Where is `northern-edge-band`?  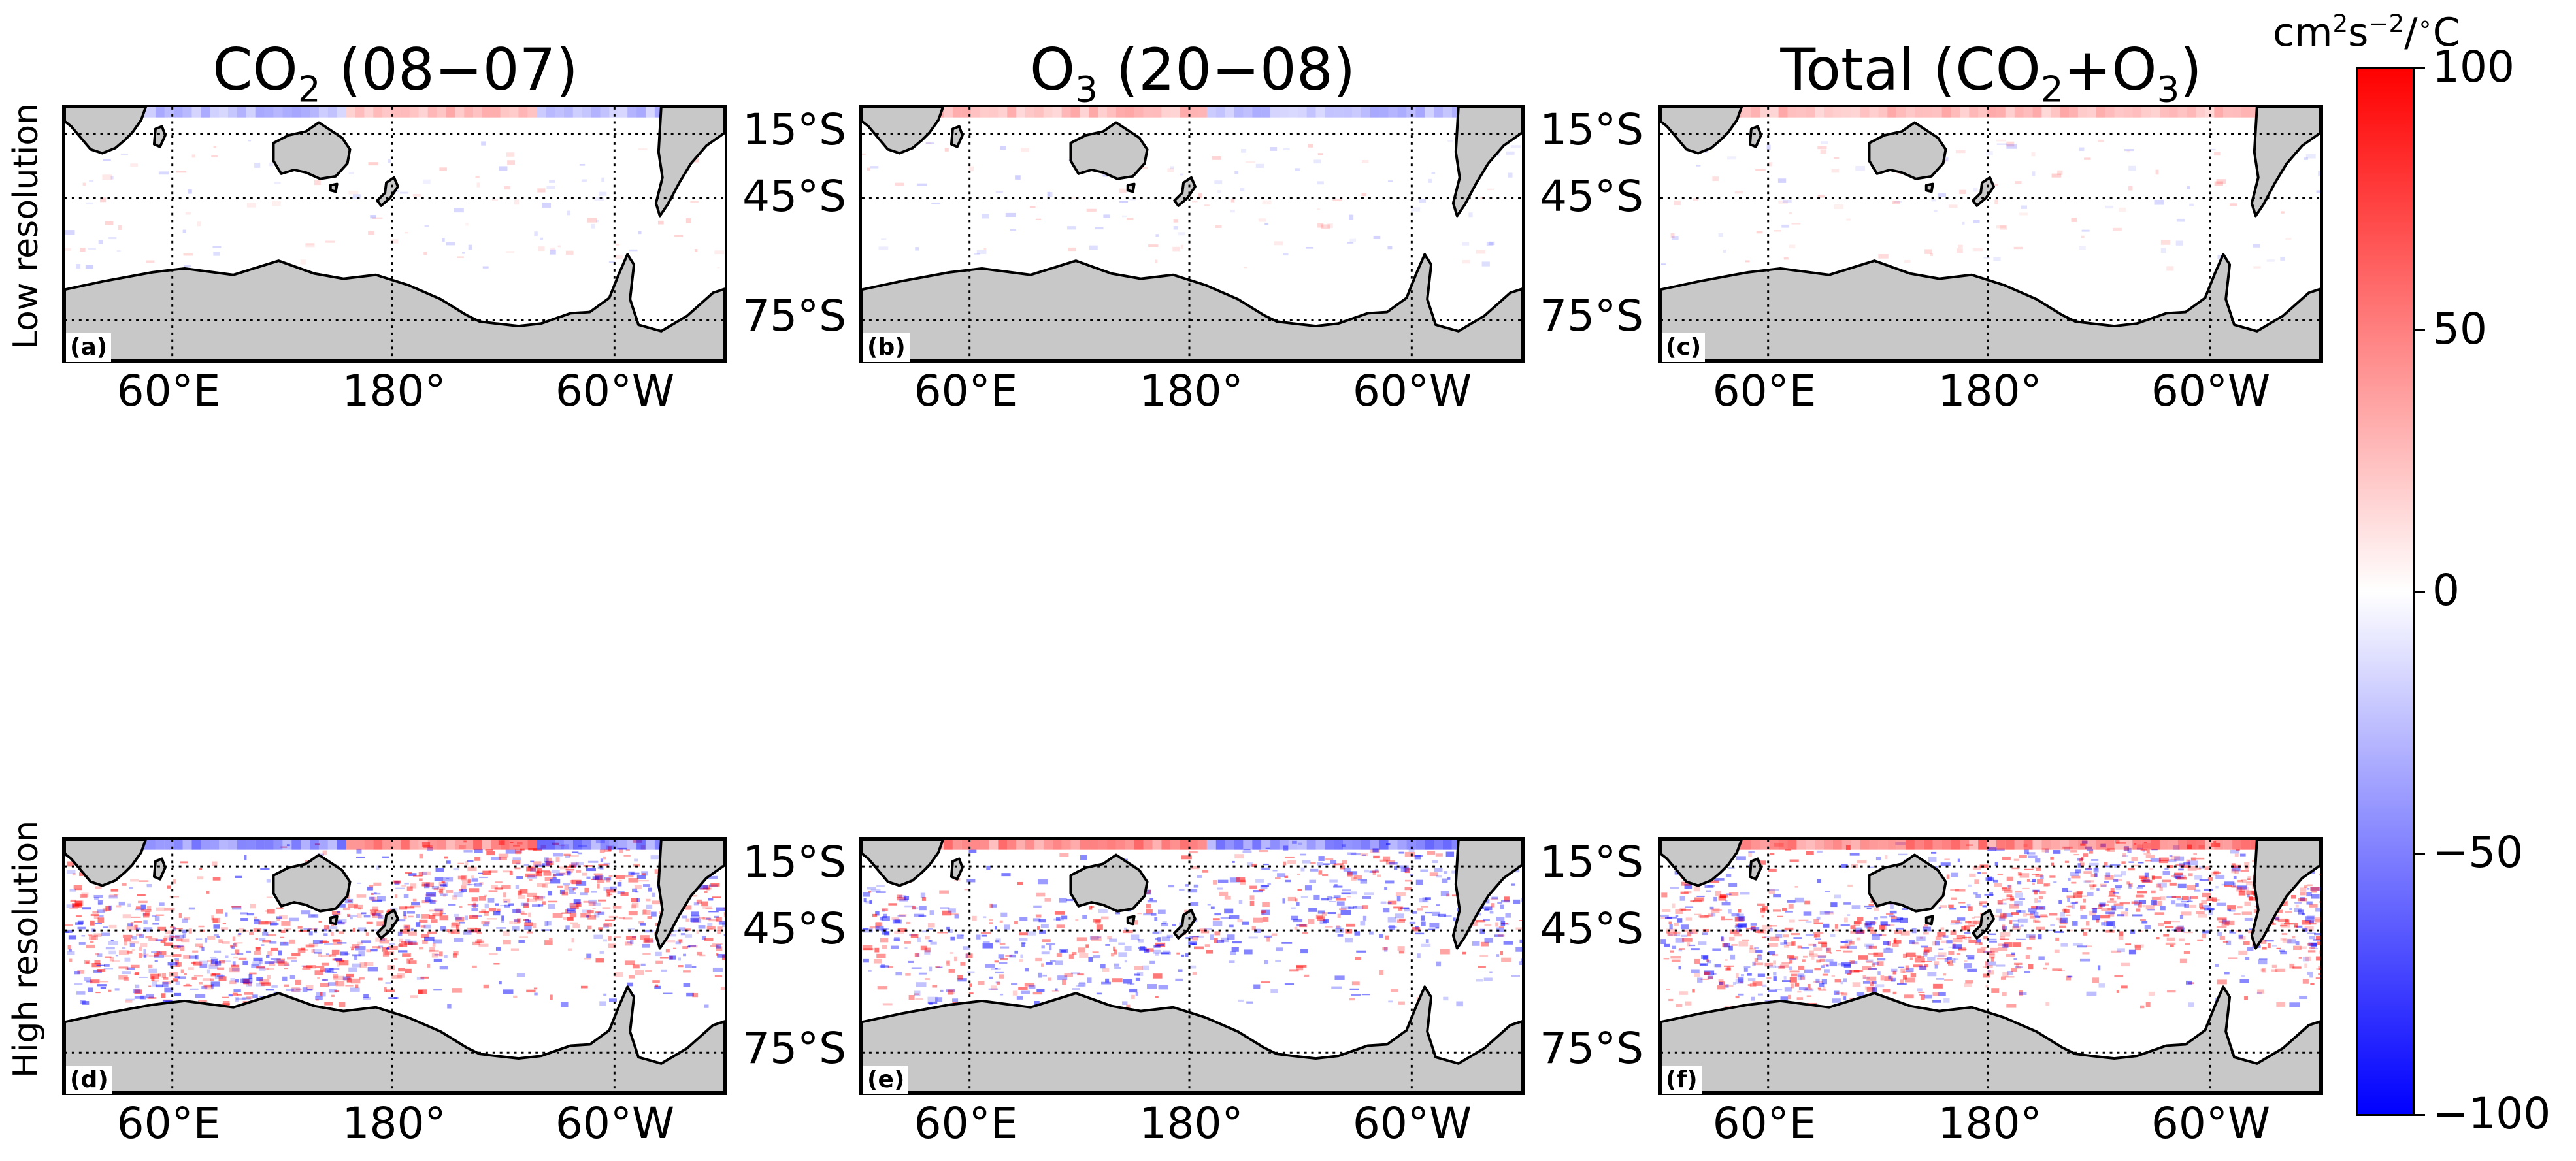
northern-edge-band is located at coordinates (395, 845).